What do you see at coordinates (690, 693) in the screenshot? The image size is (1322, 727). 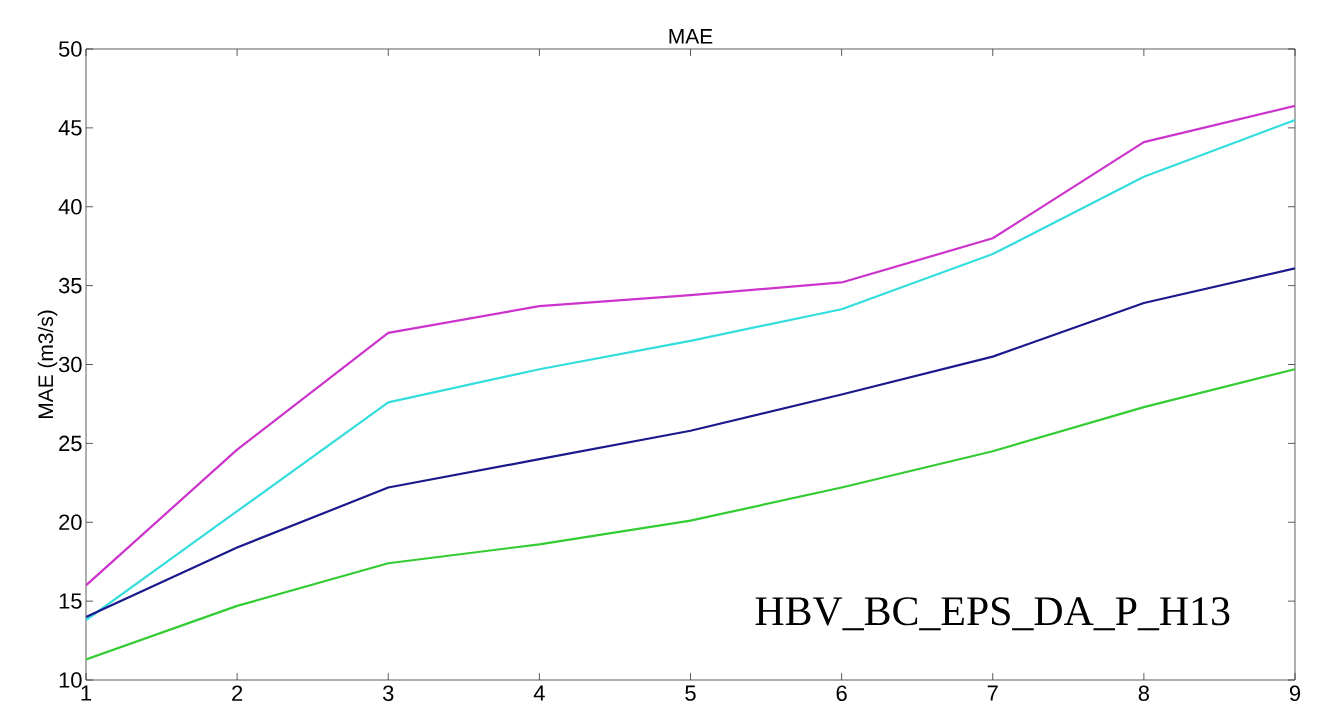 I see `x-tick-label: 5` at bounding box center [690, 693].